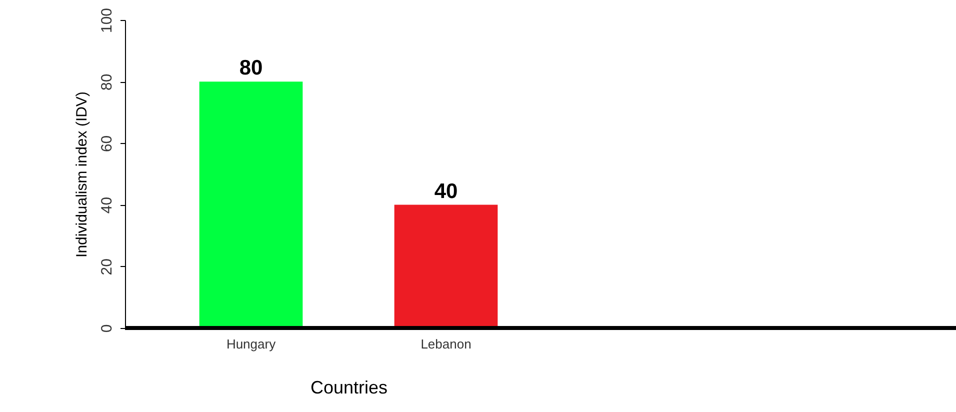 This screenshot has height=412, width=956. I want to click on y-axis-title: Individualism index (IDV), so click(82, 175).